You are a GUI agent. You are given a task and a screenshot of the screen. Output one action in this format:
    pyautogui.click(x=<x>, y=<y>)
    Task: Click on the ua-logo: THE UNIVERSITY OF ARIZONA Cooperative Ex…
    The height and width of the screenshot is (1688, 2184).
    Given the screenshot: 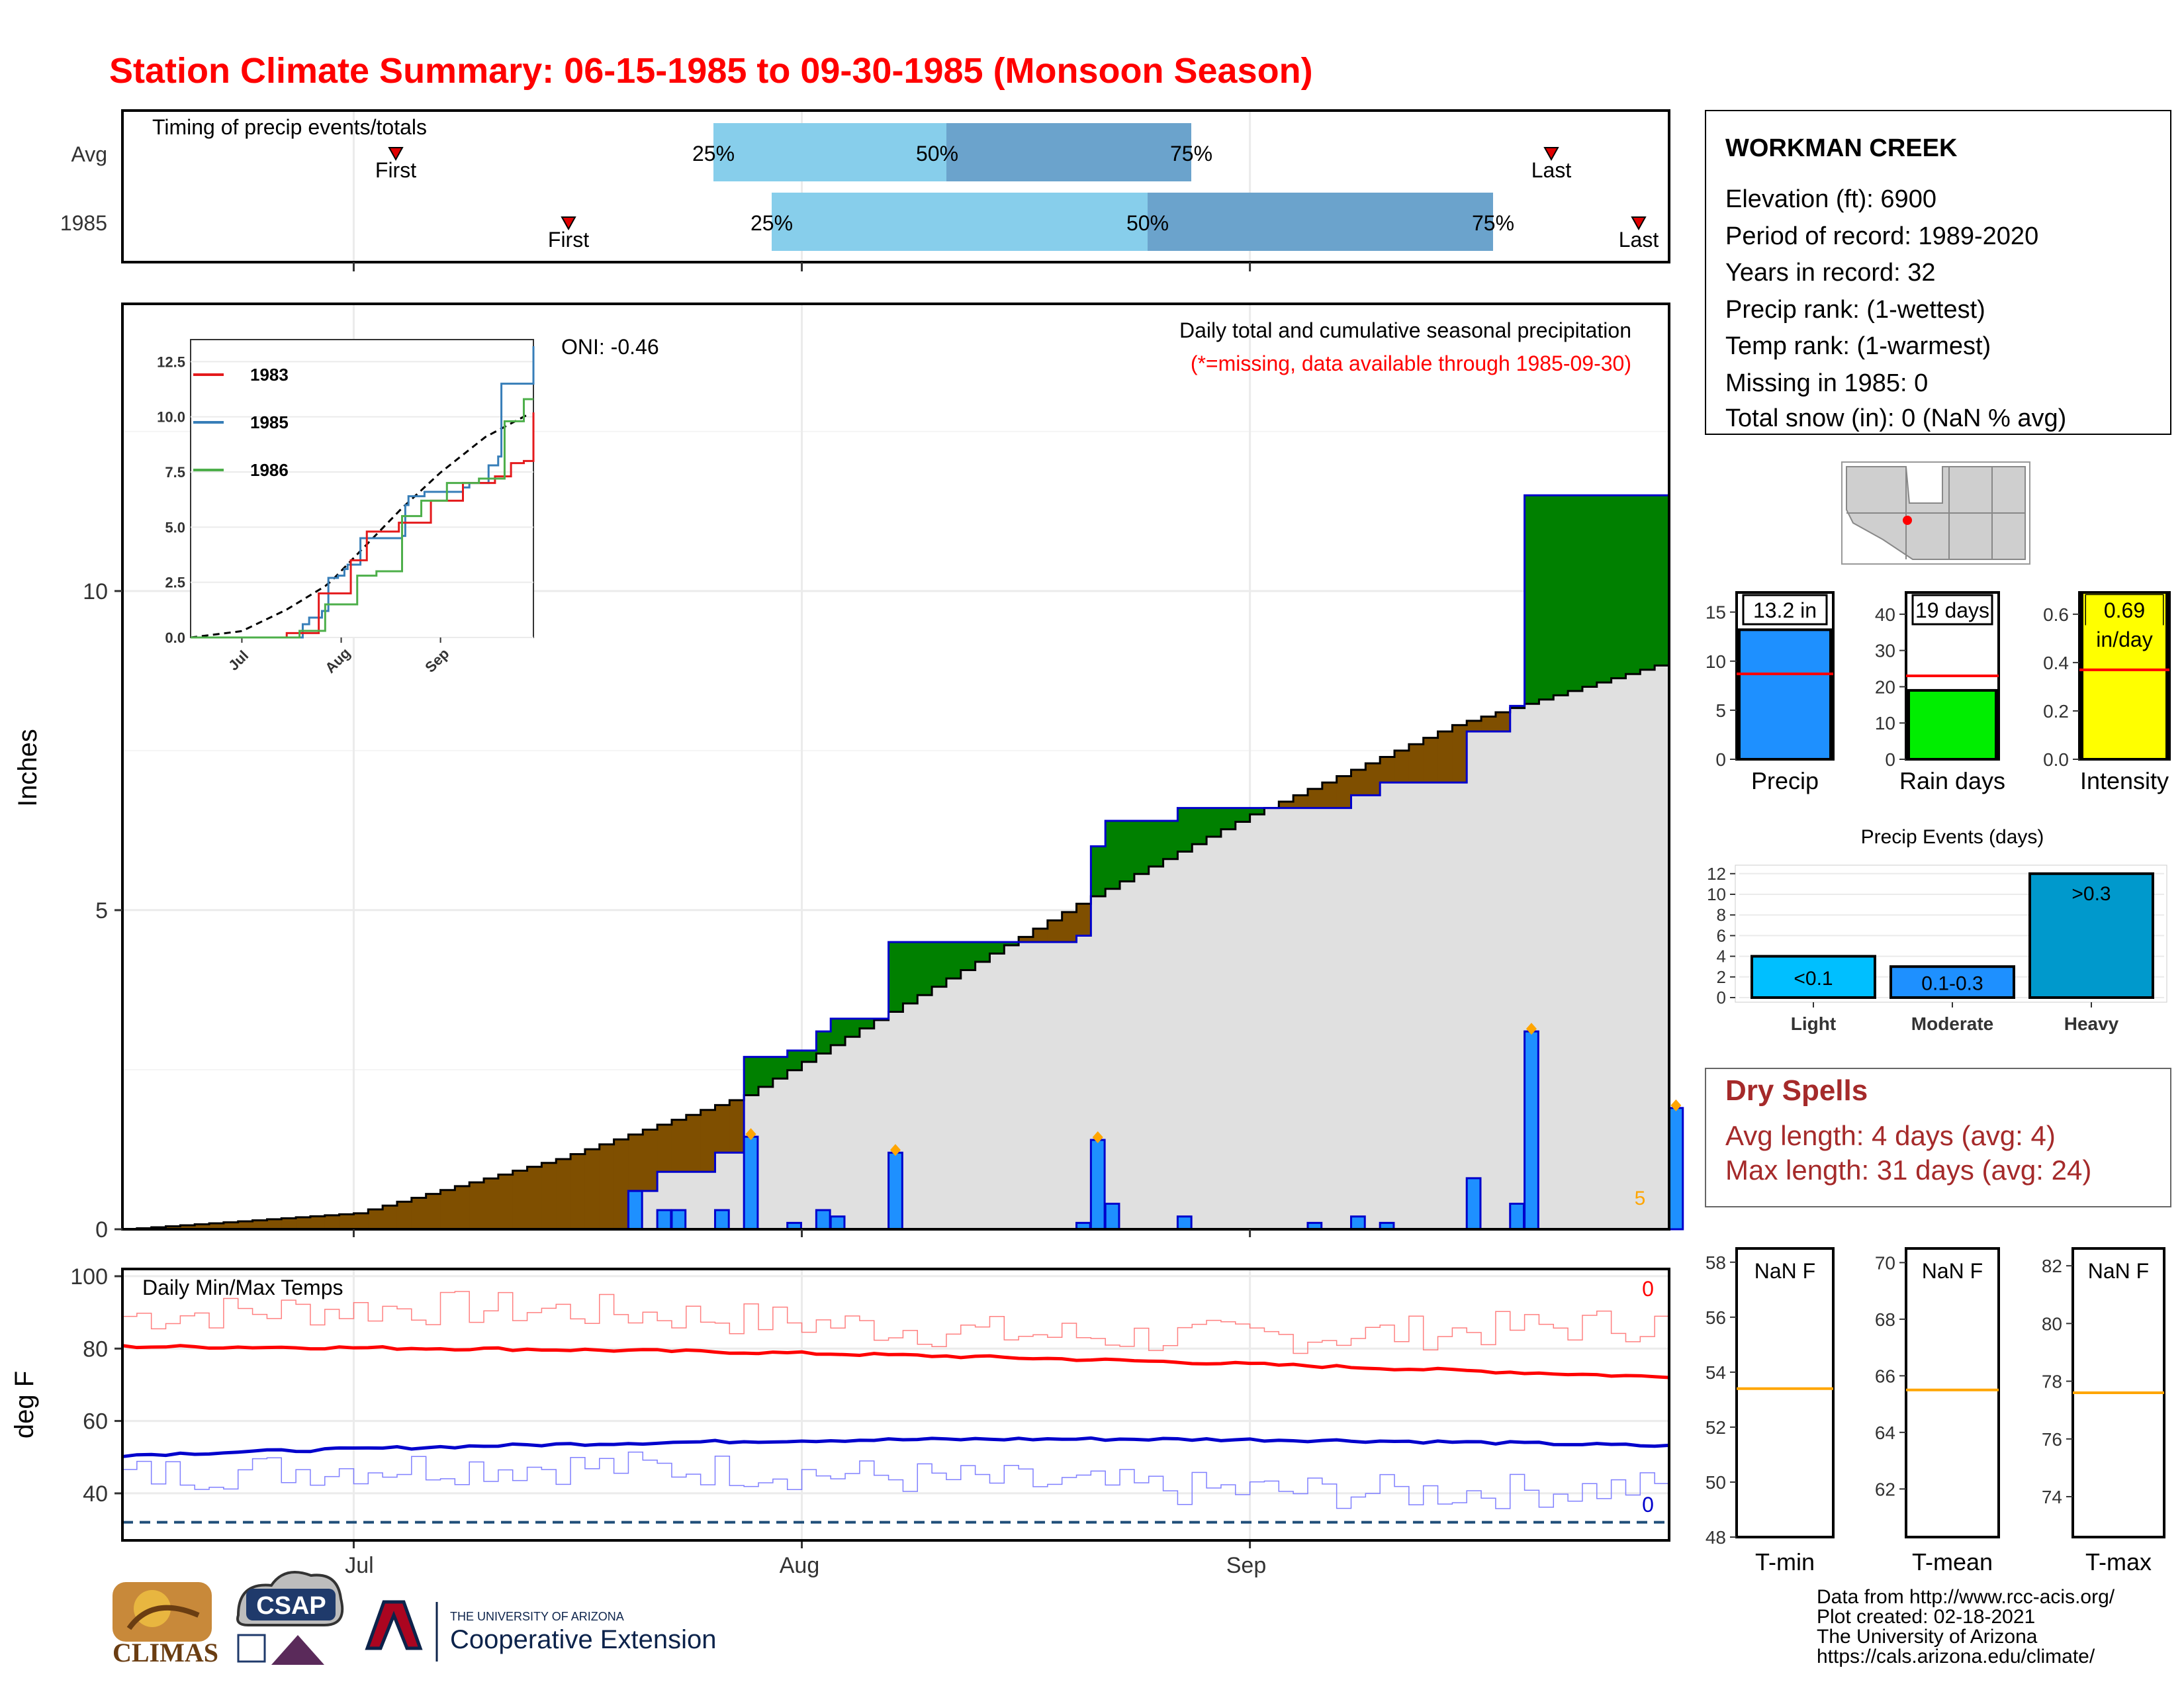 What is the action you would take?
    pyautogui.click(x=540, y=1631)
    